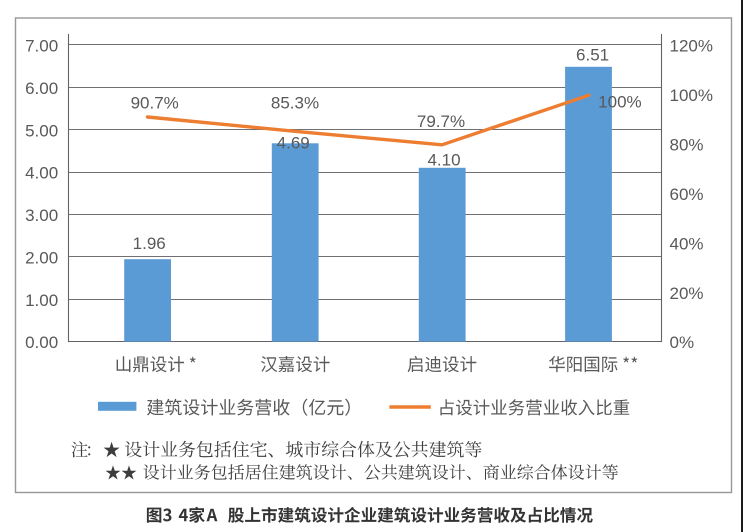  What do you see at coordinates (687, 194) in the screenshot?
I see `svg-text: 60%` at bounding box center [687, 194].